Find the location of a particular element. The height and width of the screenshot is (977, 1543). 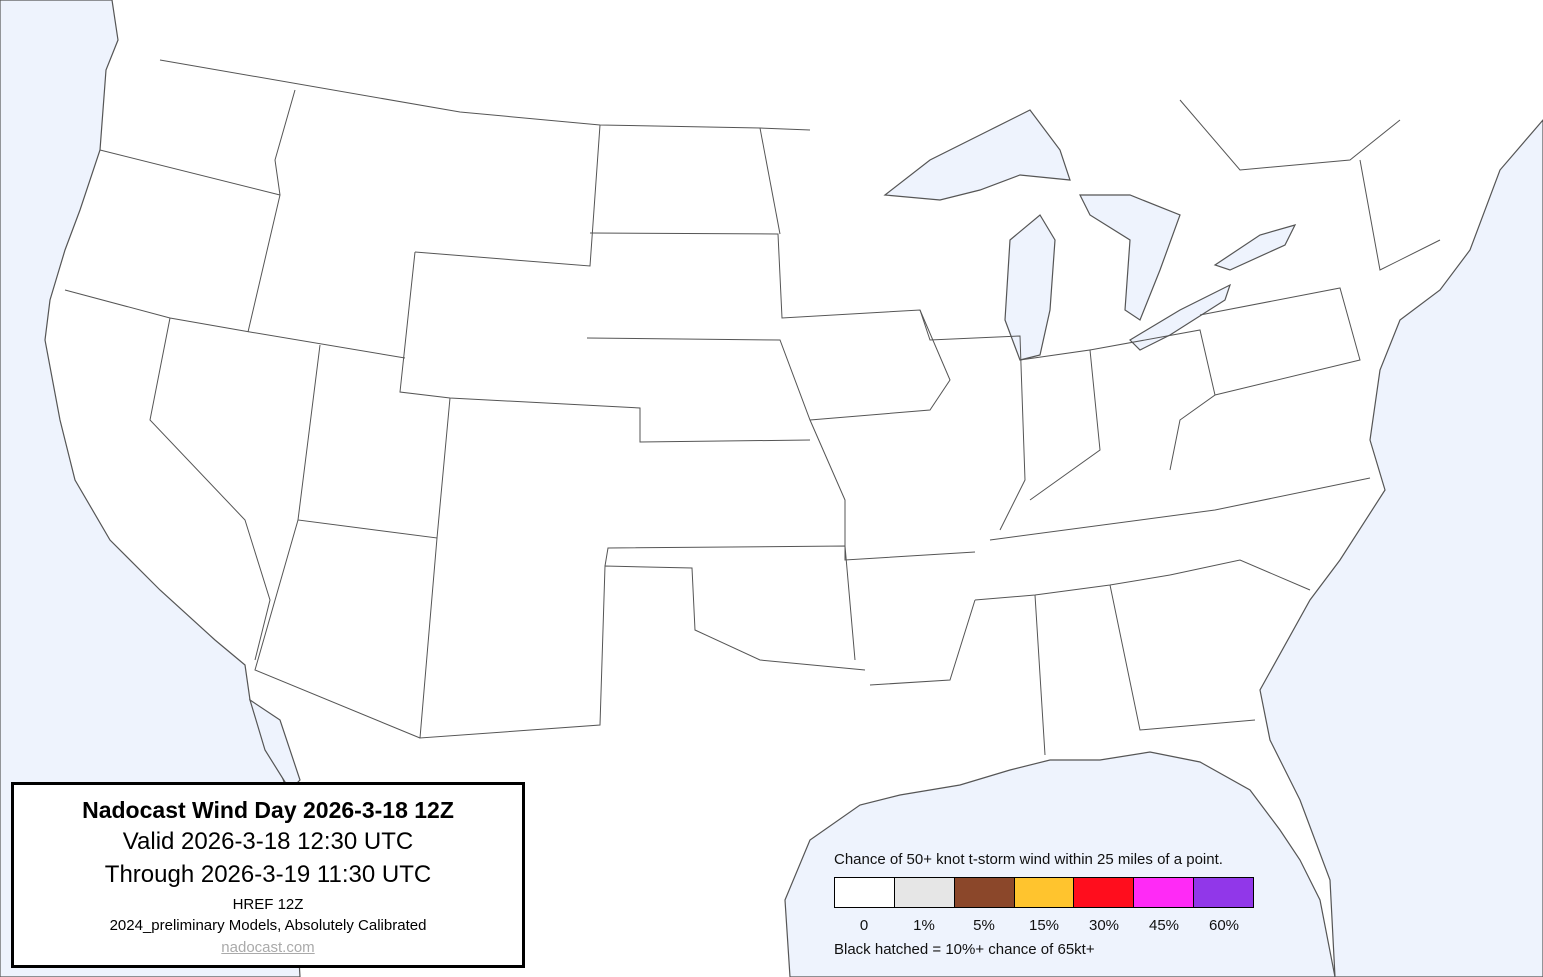

lake-superior is located at coordinates (977, 155).